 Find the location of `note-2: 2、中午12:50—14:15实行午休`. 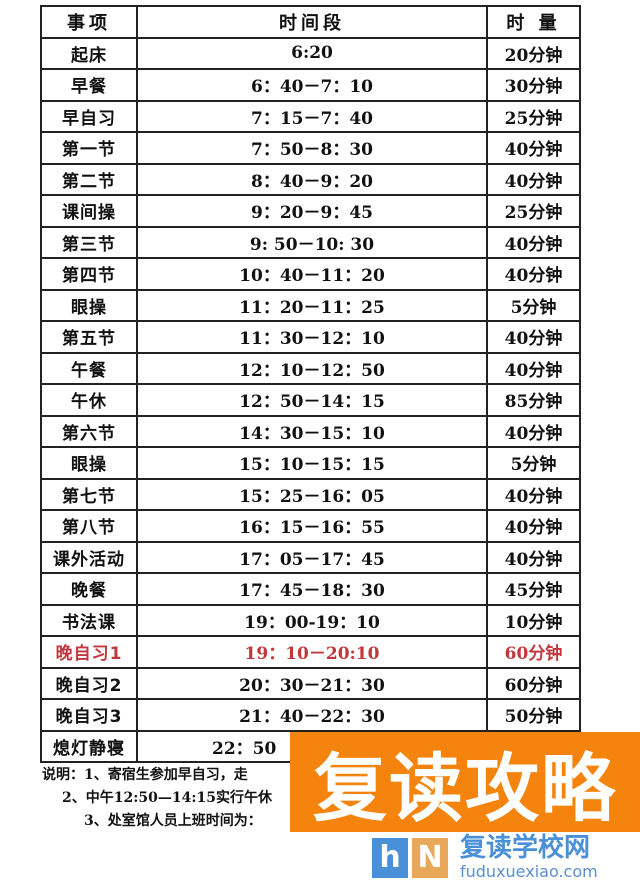

note-2: 2、中午12:50—14:15实行午休 is located at coordinates (167, 798).